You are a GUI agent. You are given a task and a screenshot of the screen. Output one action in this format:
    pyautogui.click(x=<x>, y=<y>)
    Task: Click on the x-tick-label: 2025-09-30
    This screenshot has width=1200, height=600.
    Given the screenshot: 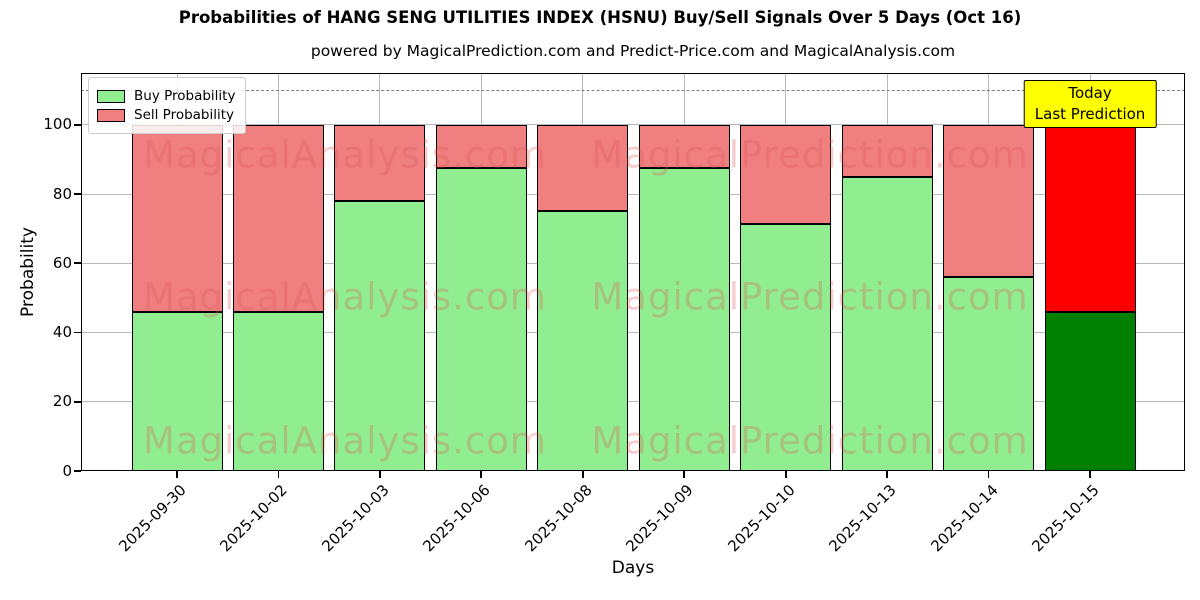 What is the action you would take?
    pyautogui.click(x=152, y=518)
    